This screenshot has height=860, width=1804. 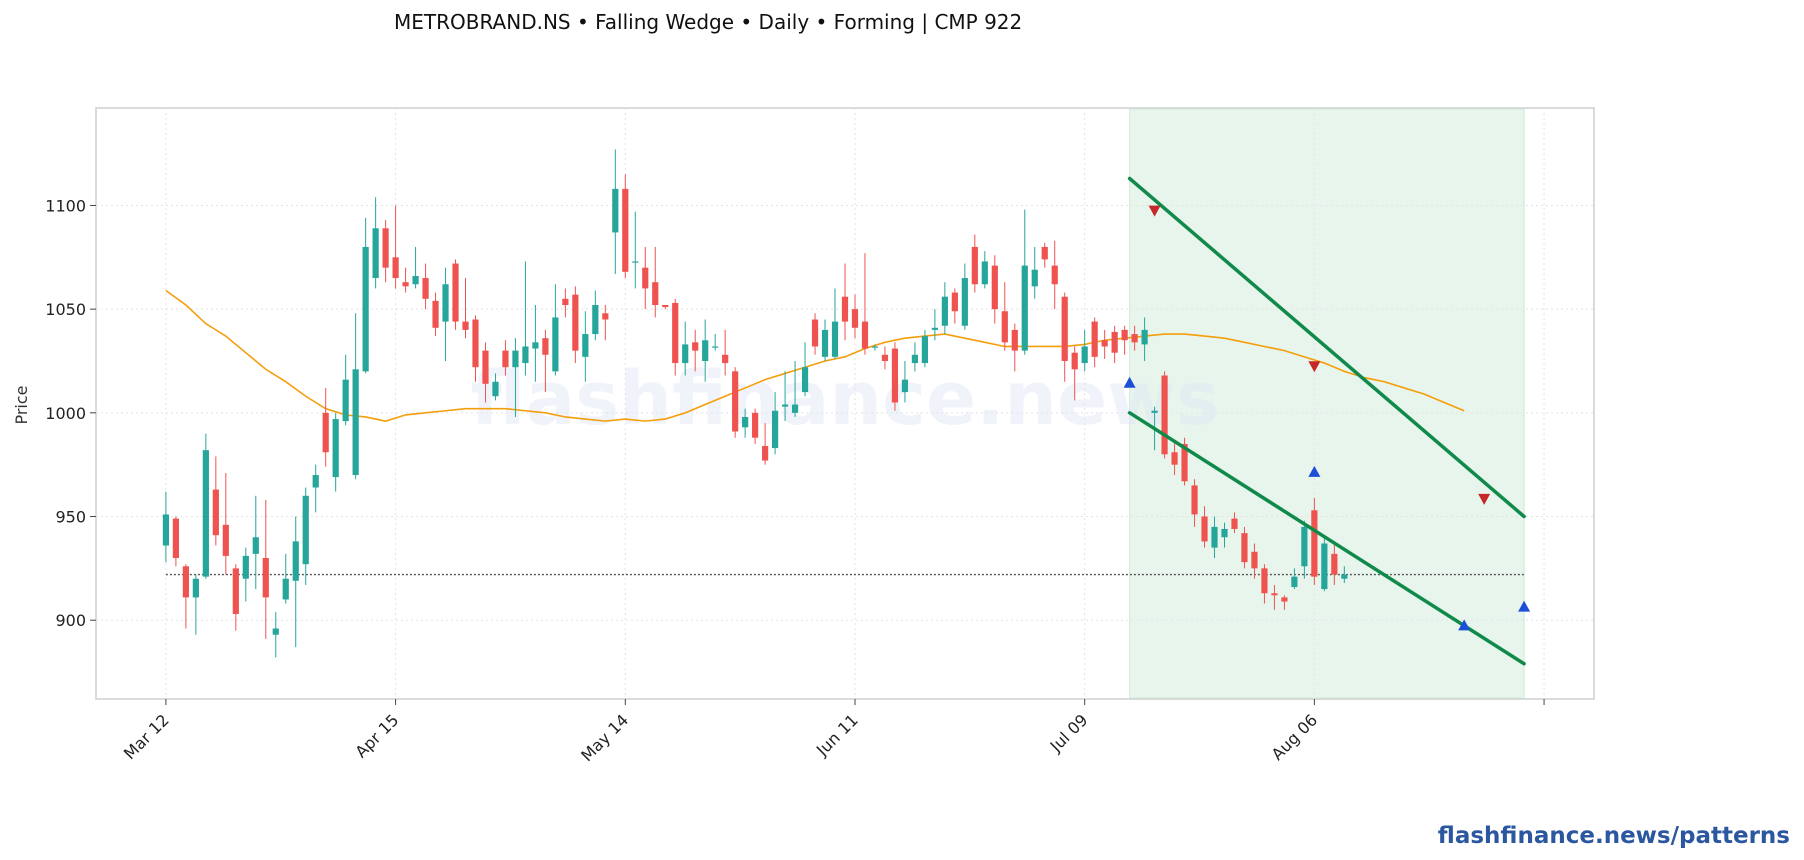 I want to click on y-tick-label: 950, so click(x=70, y=517).